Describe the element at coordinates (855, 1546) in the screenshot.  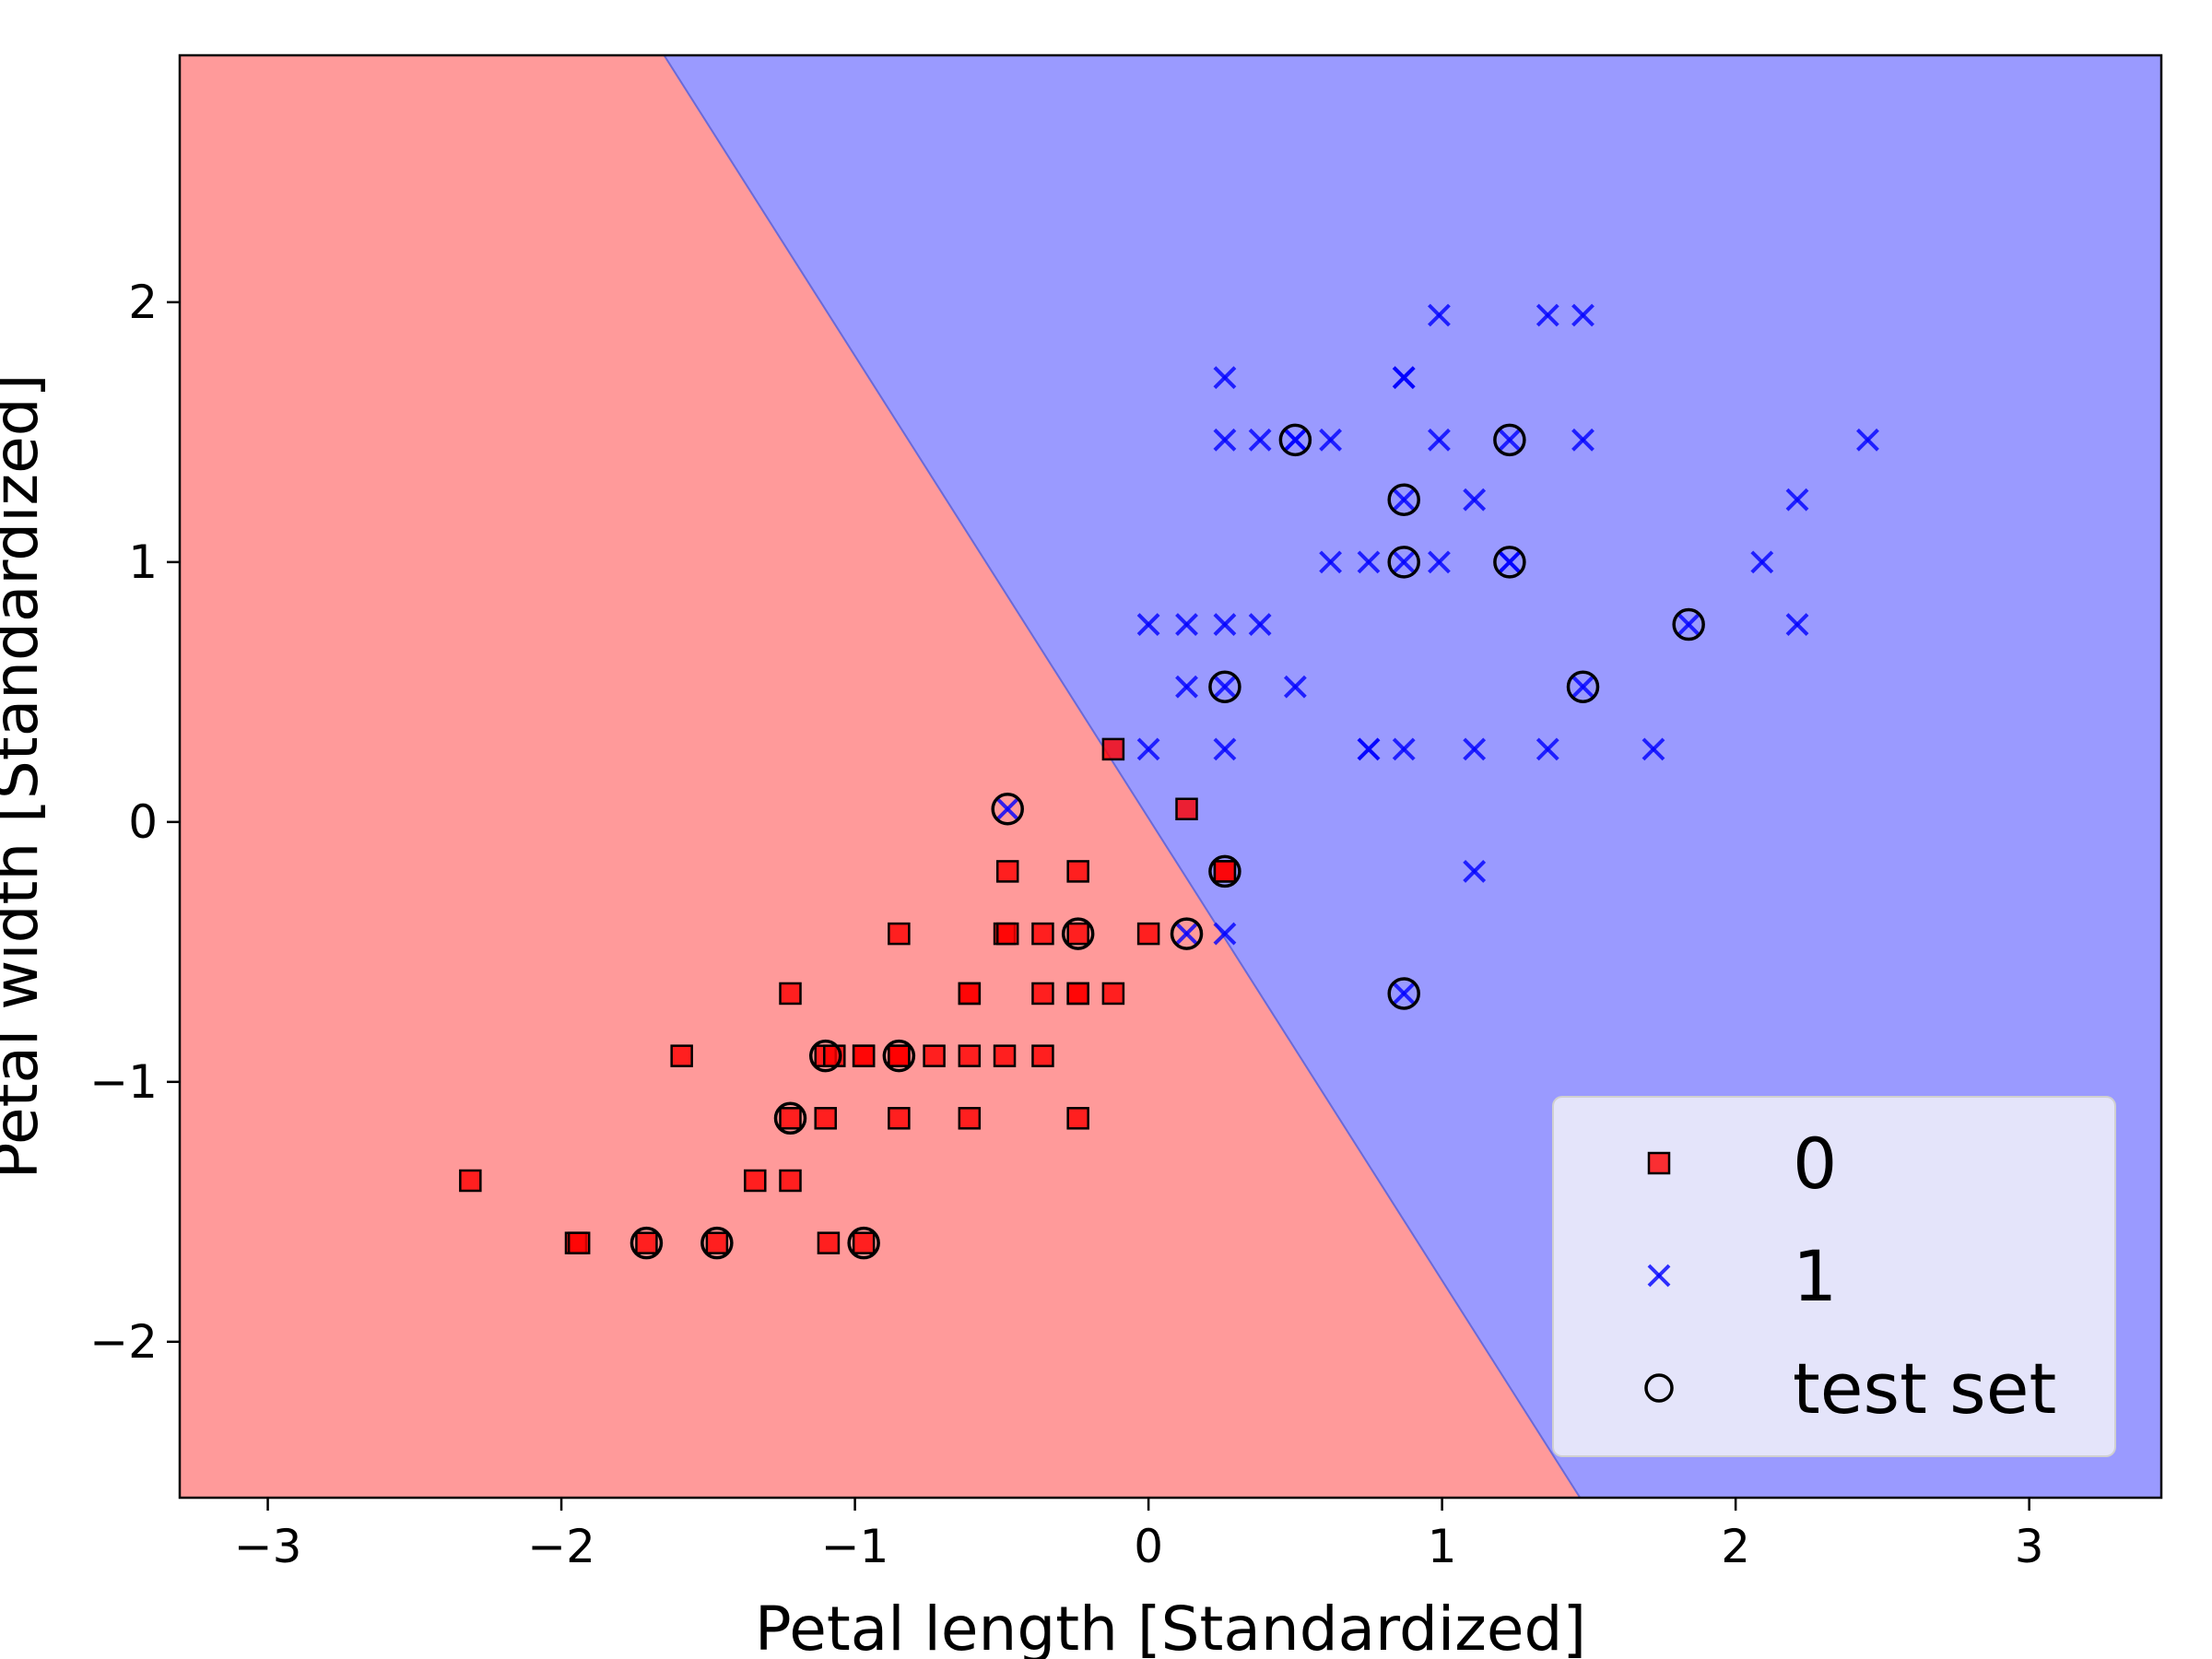
I see `x-tick-label: −1` at that location.